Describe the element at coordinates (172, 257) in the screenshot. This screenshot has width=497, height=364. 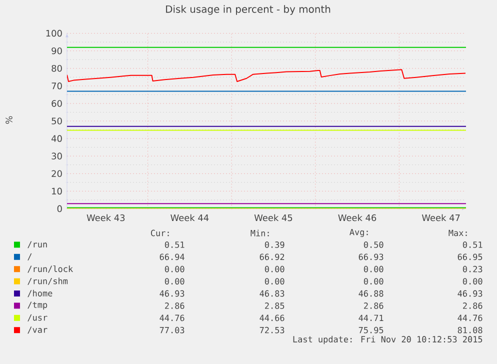
I see `text: 66.94` at that location.